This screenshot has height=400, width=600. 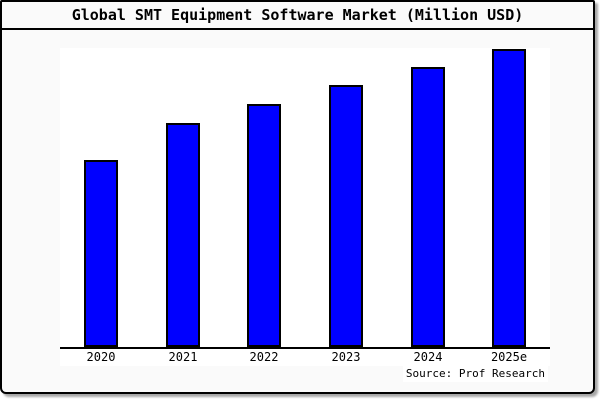 What do you see at coordinates (475, 374) in the screenshot?
I see `source-credit: Source: Prof Research` at bounding box center [475, 374].